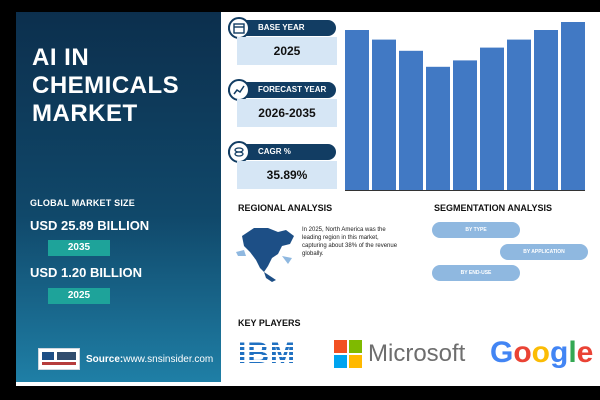  I want to click on microsoft-logo: Microsoft, so click(399, 354).